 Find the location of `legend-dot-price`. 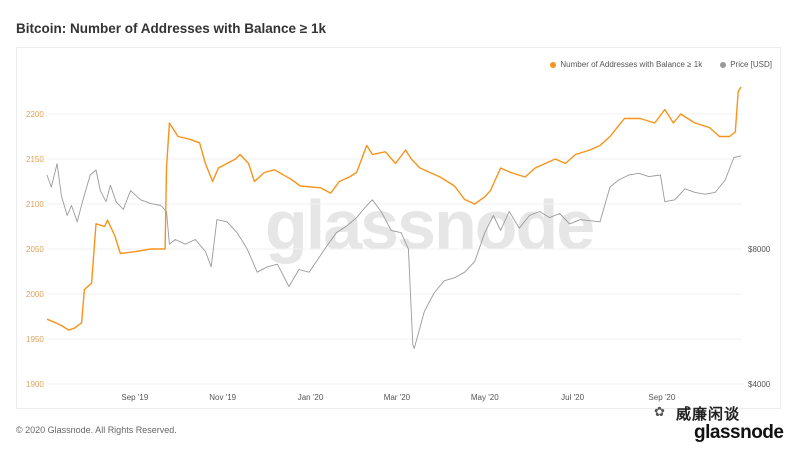

legend-dot-price is located at coordinates (723, 64).